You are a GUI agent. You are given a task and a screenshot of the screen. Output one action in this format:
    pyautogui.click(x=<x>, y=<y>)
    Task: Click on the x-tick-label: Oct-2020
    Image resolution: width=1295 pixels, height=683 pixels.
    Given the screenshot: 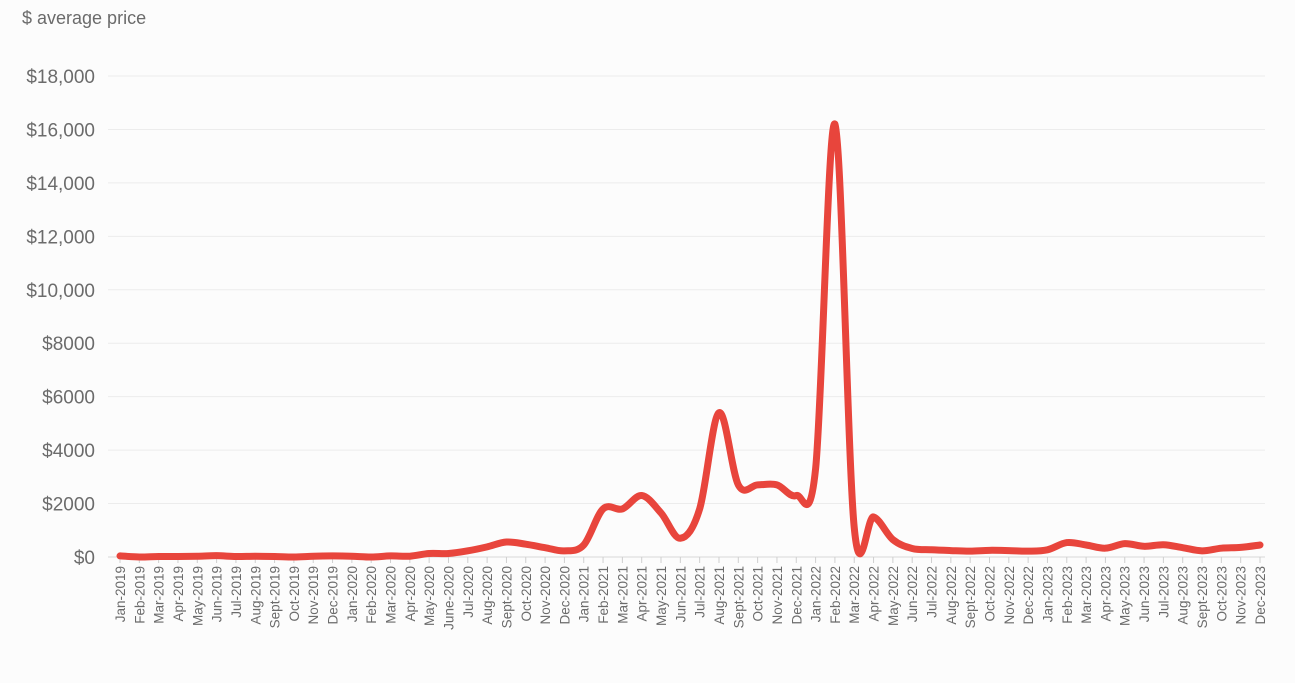 What is the action you would take?
    pyautogui.click(x=526, y=594)
    